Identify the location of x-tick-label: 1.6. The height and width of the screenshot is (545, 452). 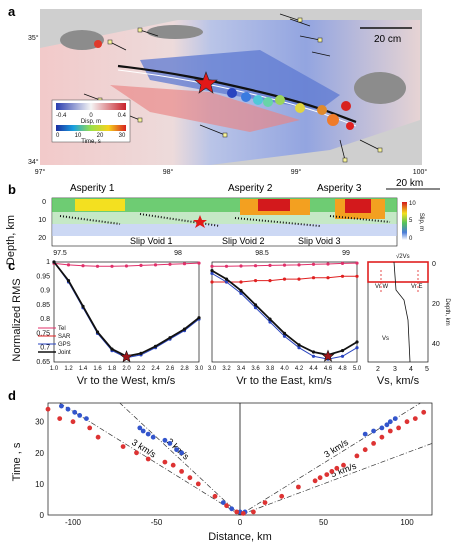
(97, 369).